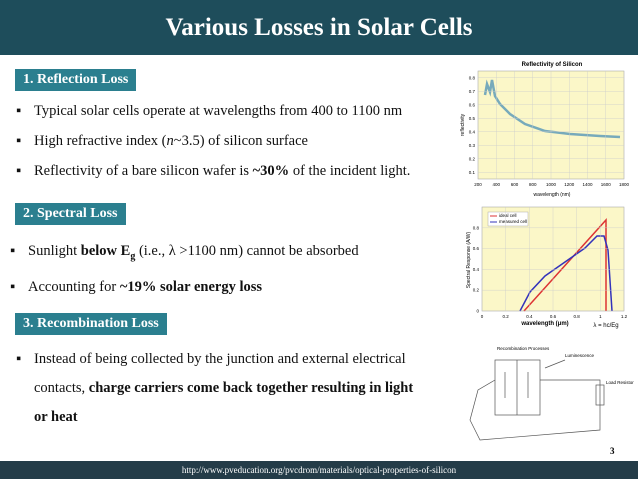 This screenshot has height=479, width=638. Describe the element at coordinates (544, 324) in the screenshot. I see `x-axis-label: wavelength (μm)` at that location.